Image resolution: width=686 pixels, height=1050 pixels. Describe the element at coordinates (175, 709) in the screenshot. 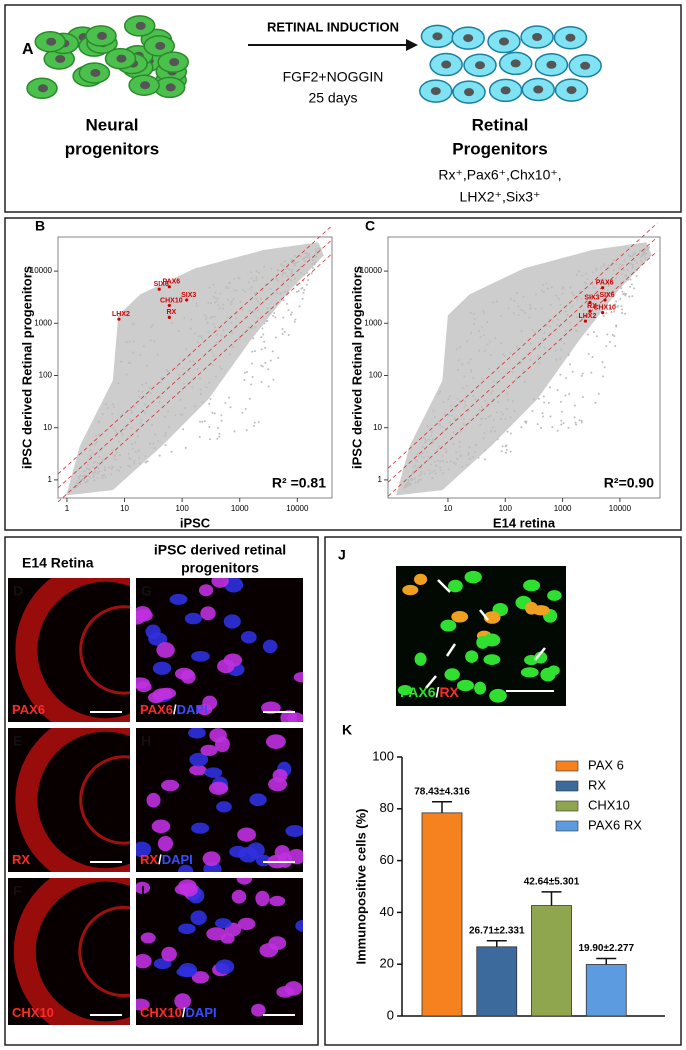

I see `stain-part: /` at that location.